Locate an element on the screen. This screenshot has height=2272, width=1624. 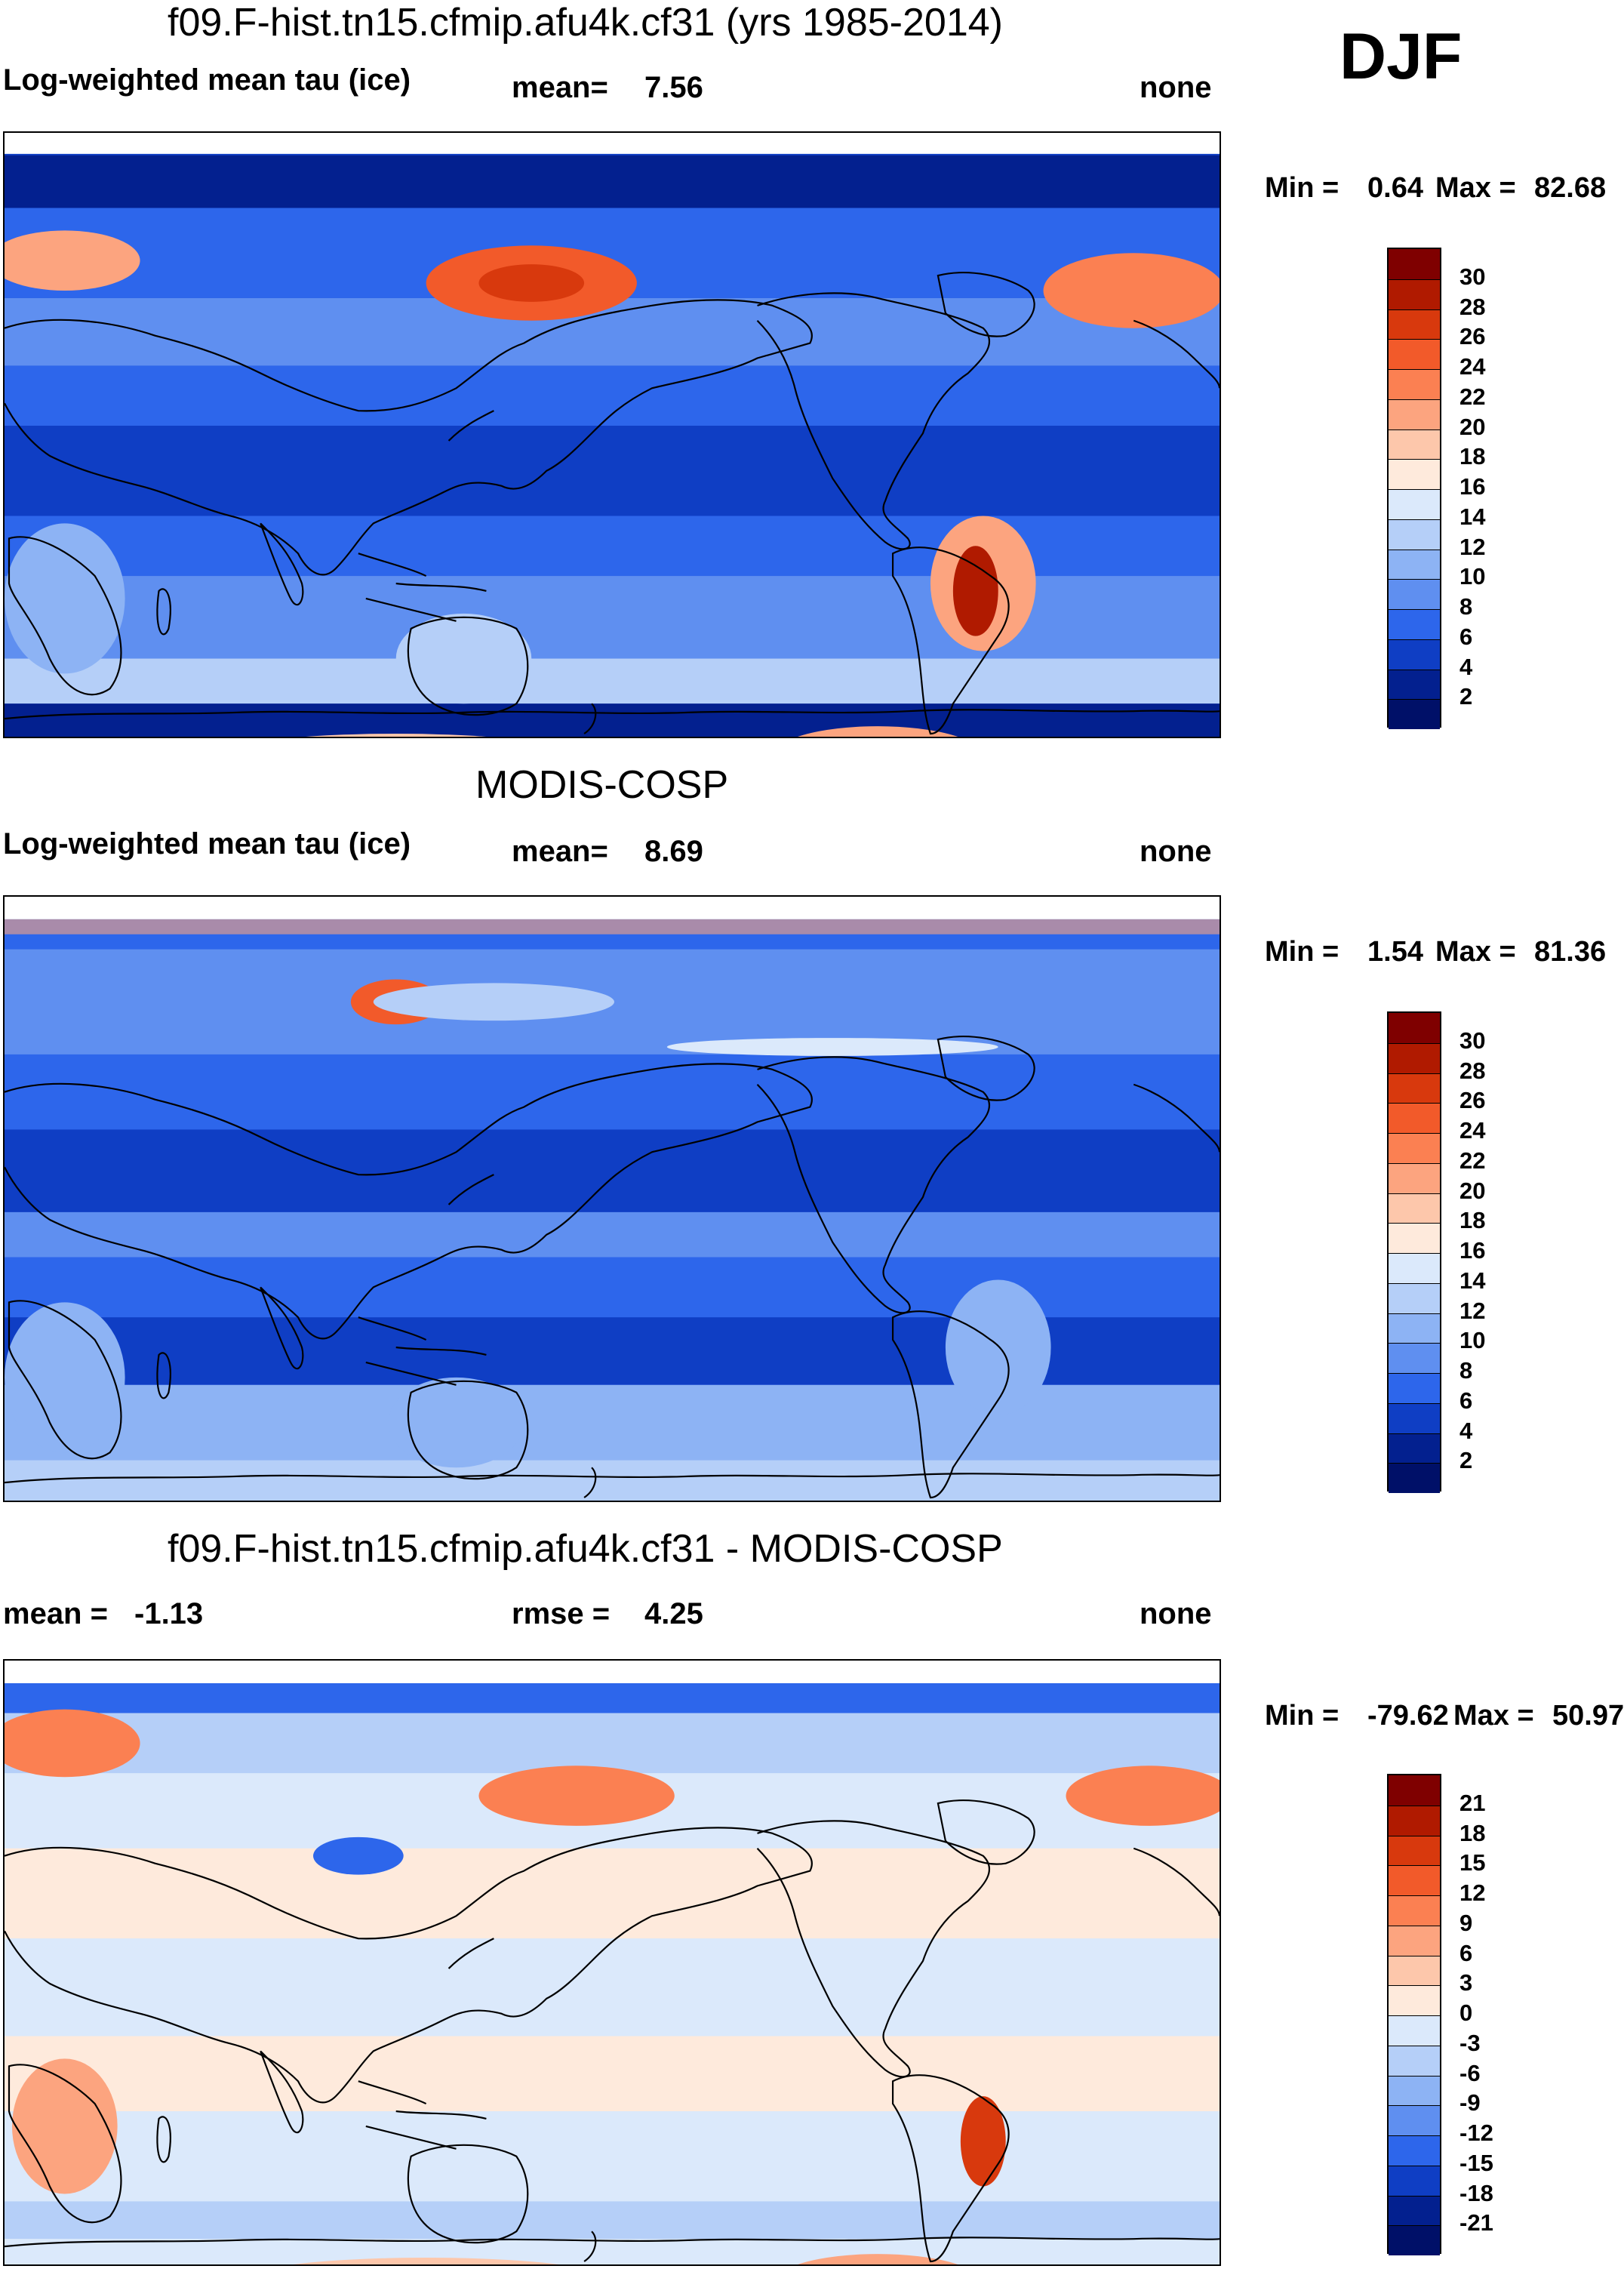
panel-3-max-value: 50.97 is located at coordinates (1588, 1716).